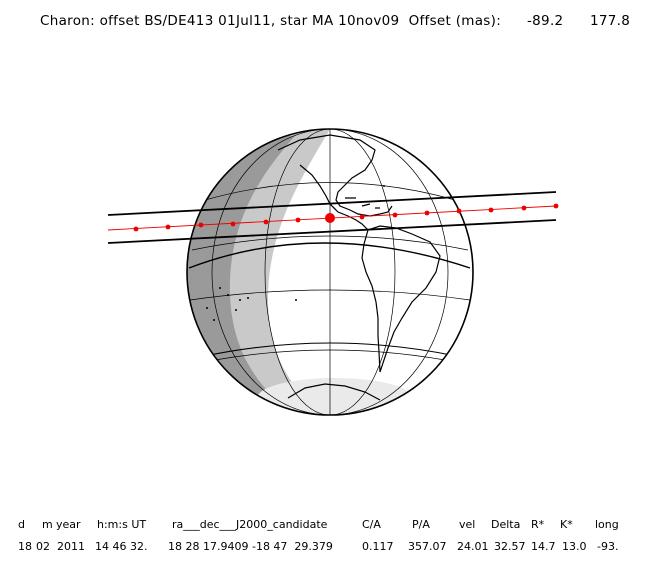  I want to click on value-rstar: 14.7, so click(543, 546).